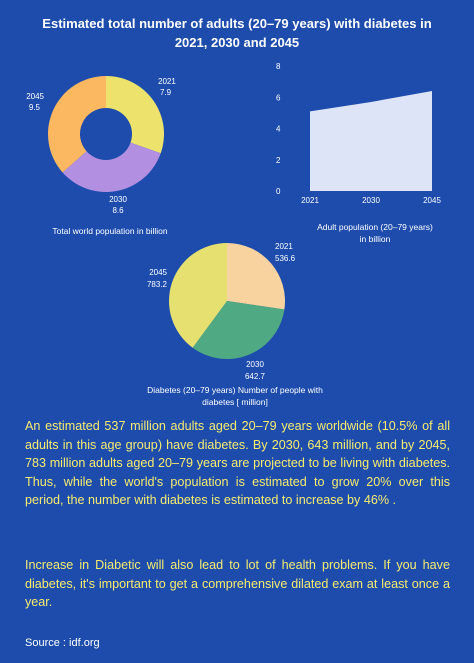  What do you see at coordinates (157, 284) in the screenshot?
I see `pie-label-value-2045: 783.2` at bounding box center [157, 284].